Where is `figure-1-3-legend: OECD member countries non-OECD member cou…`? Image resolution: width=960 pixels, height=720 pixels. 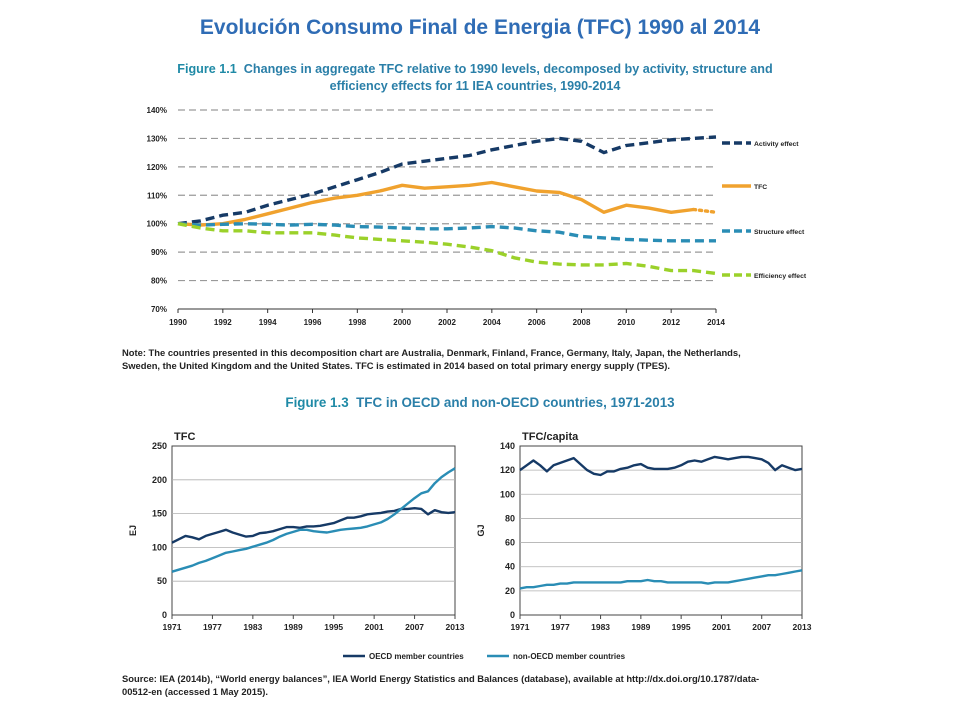
figure-1-3-legend: OECD member countries non-OECD member cou… is located at coordinates (484, 656).